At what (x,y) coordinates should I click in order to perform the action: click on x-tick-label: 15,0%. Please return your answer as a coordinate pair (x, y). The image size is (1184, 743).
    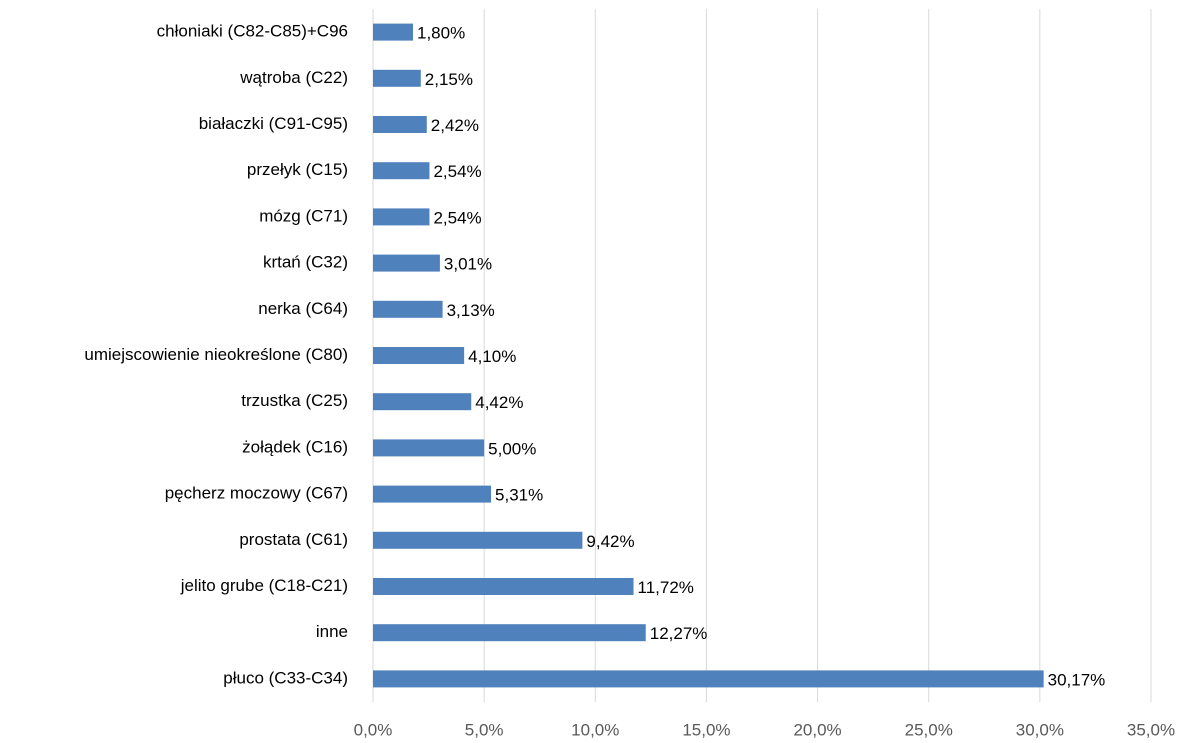
    Looking at the image, I should click on (706, 729).